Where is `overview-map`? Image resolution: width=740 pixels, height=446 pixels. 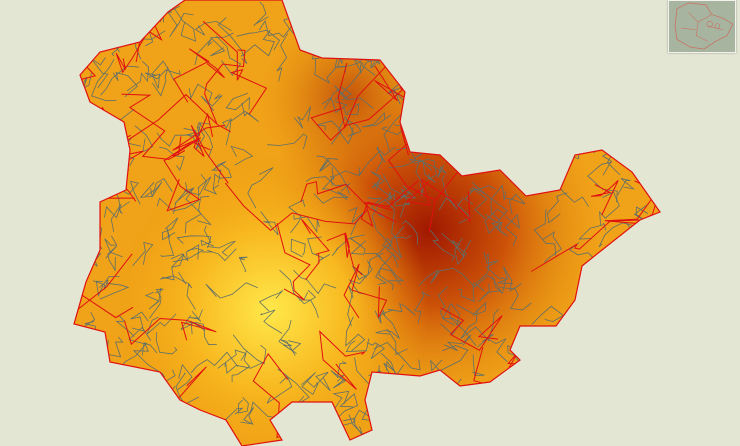
overview-map is located at coordinates (702, 26).